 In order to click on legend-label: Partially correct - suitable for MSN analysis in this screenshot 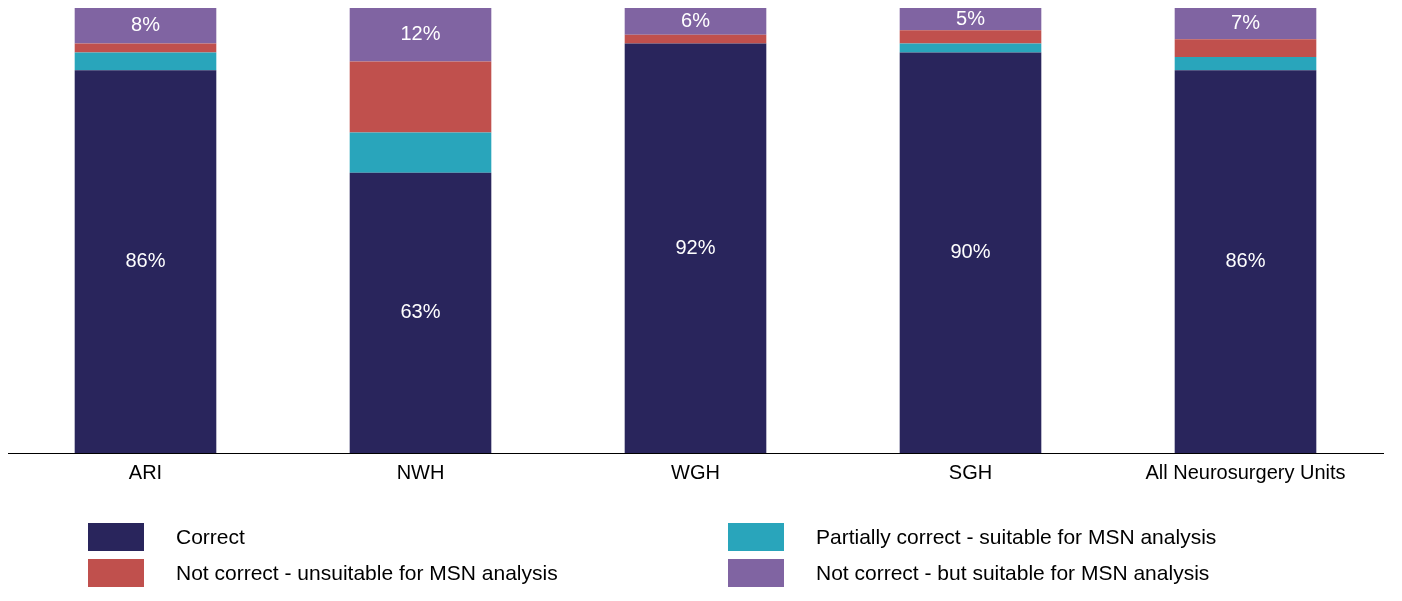, I will do `click(1016, 537)`.